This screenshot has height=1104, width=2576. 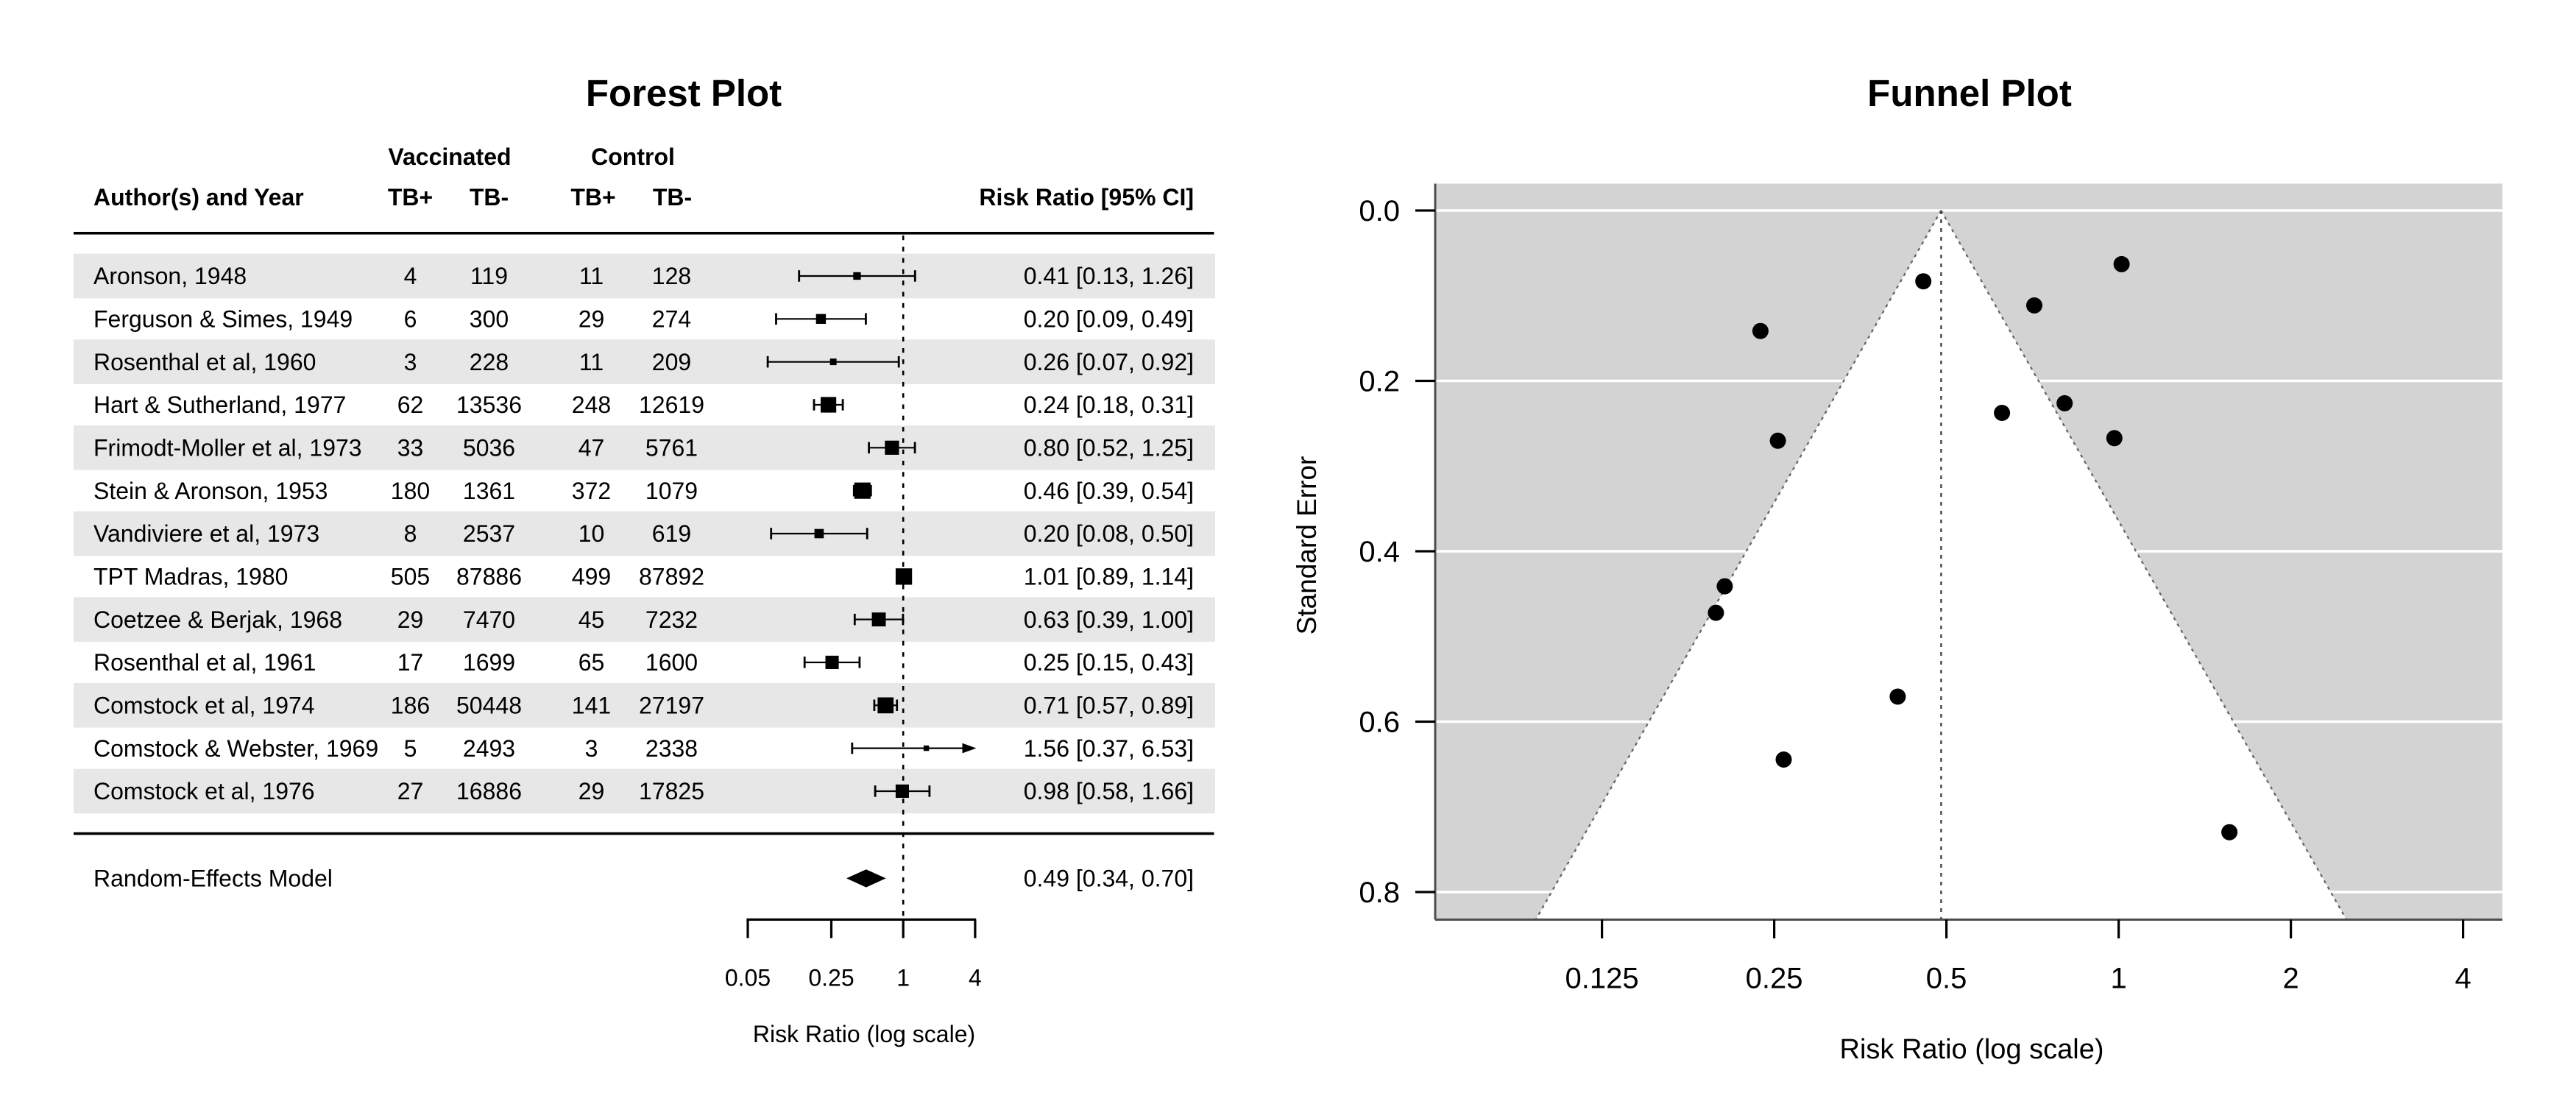 What do you see at coordinates (411, 748) in the screenshot?
I see `svg-text: 5` at bounding box center [411, 748].